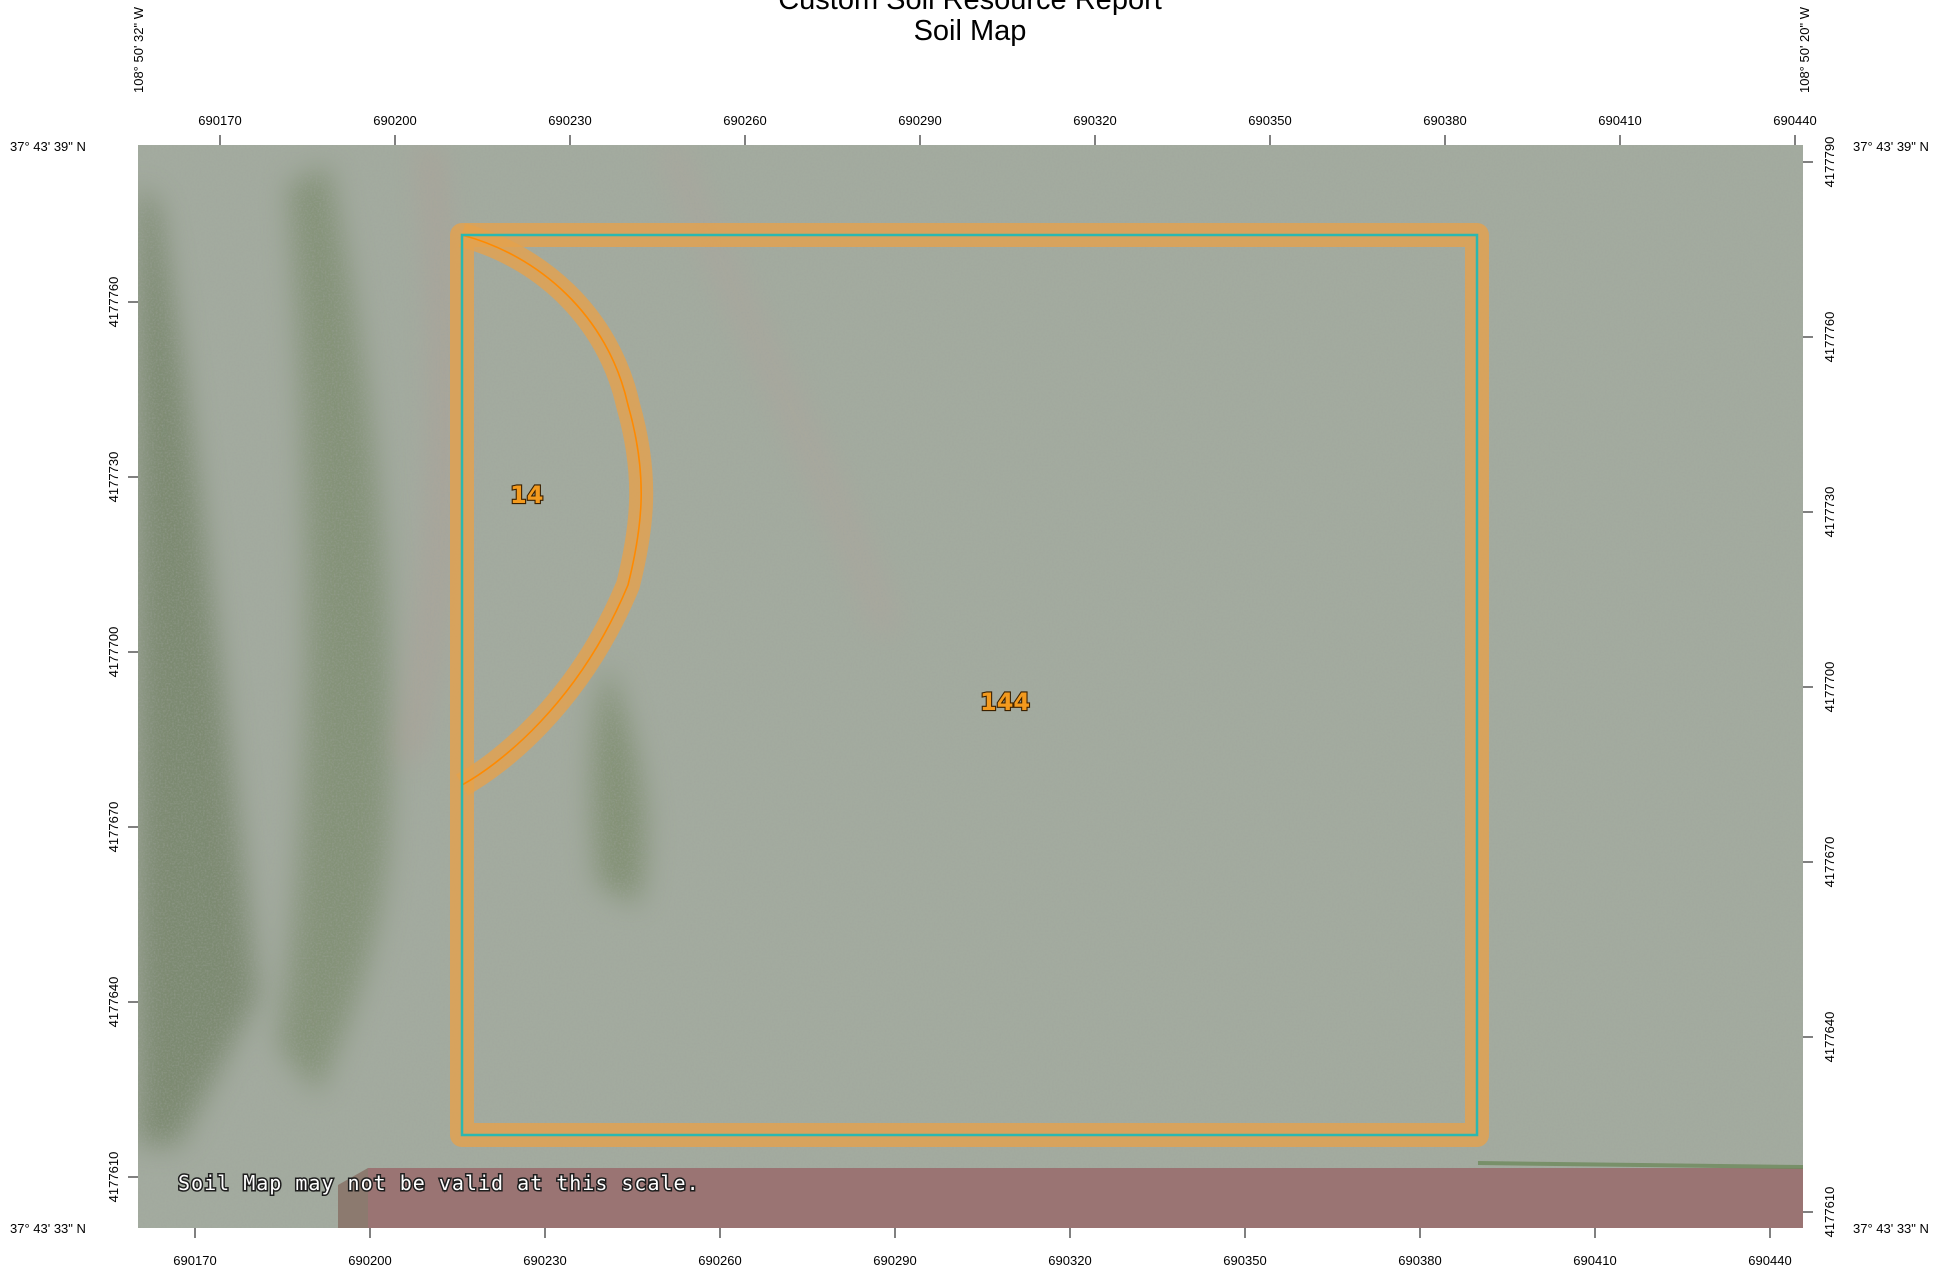  I want to click on map-title: Soil Map, so click(970, 31).